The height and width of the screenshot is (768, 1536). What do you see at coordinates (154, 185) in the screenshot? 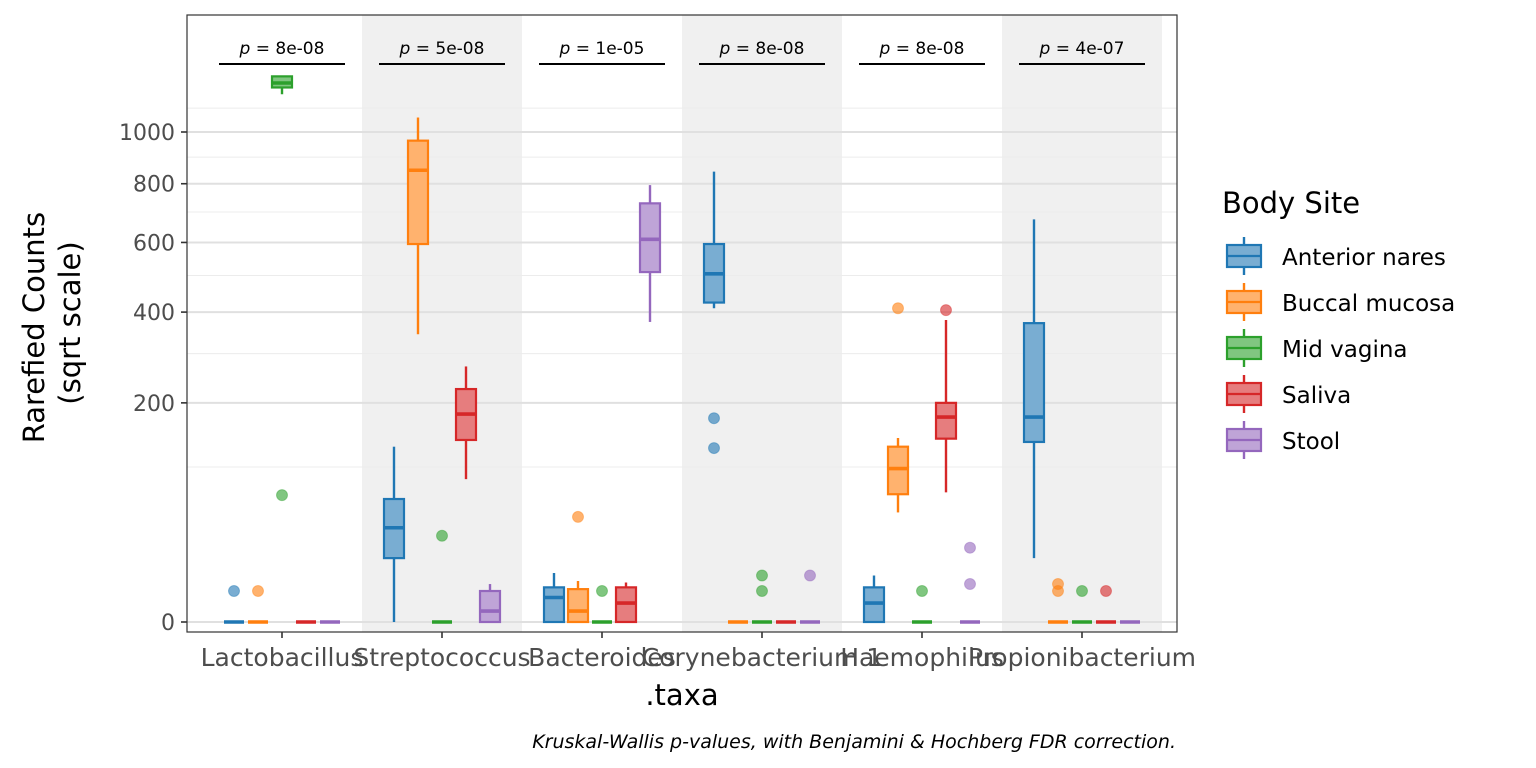
I see `y-tick-label: 800` at bounding box center [154, 185].